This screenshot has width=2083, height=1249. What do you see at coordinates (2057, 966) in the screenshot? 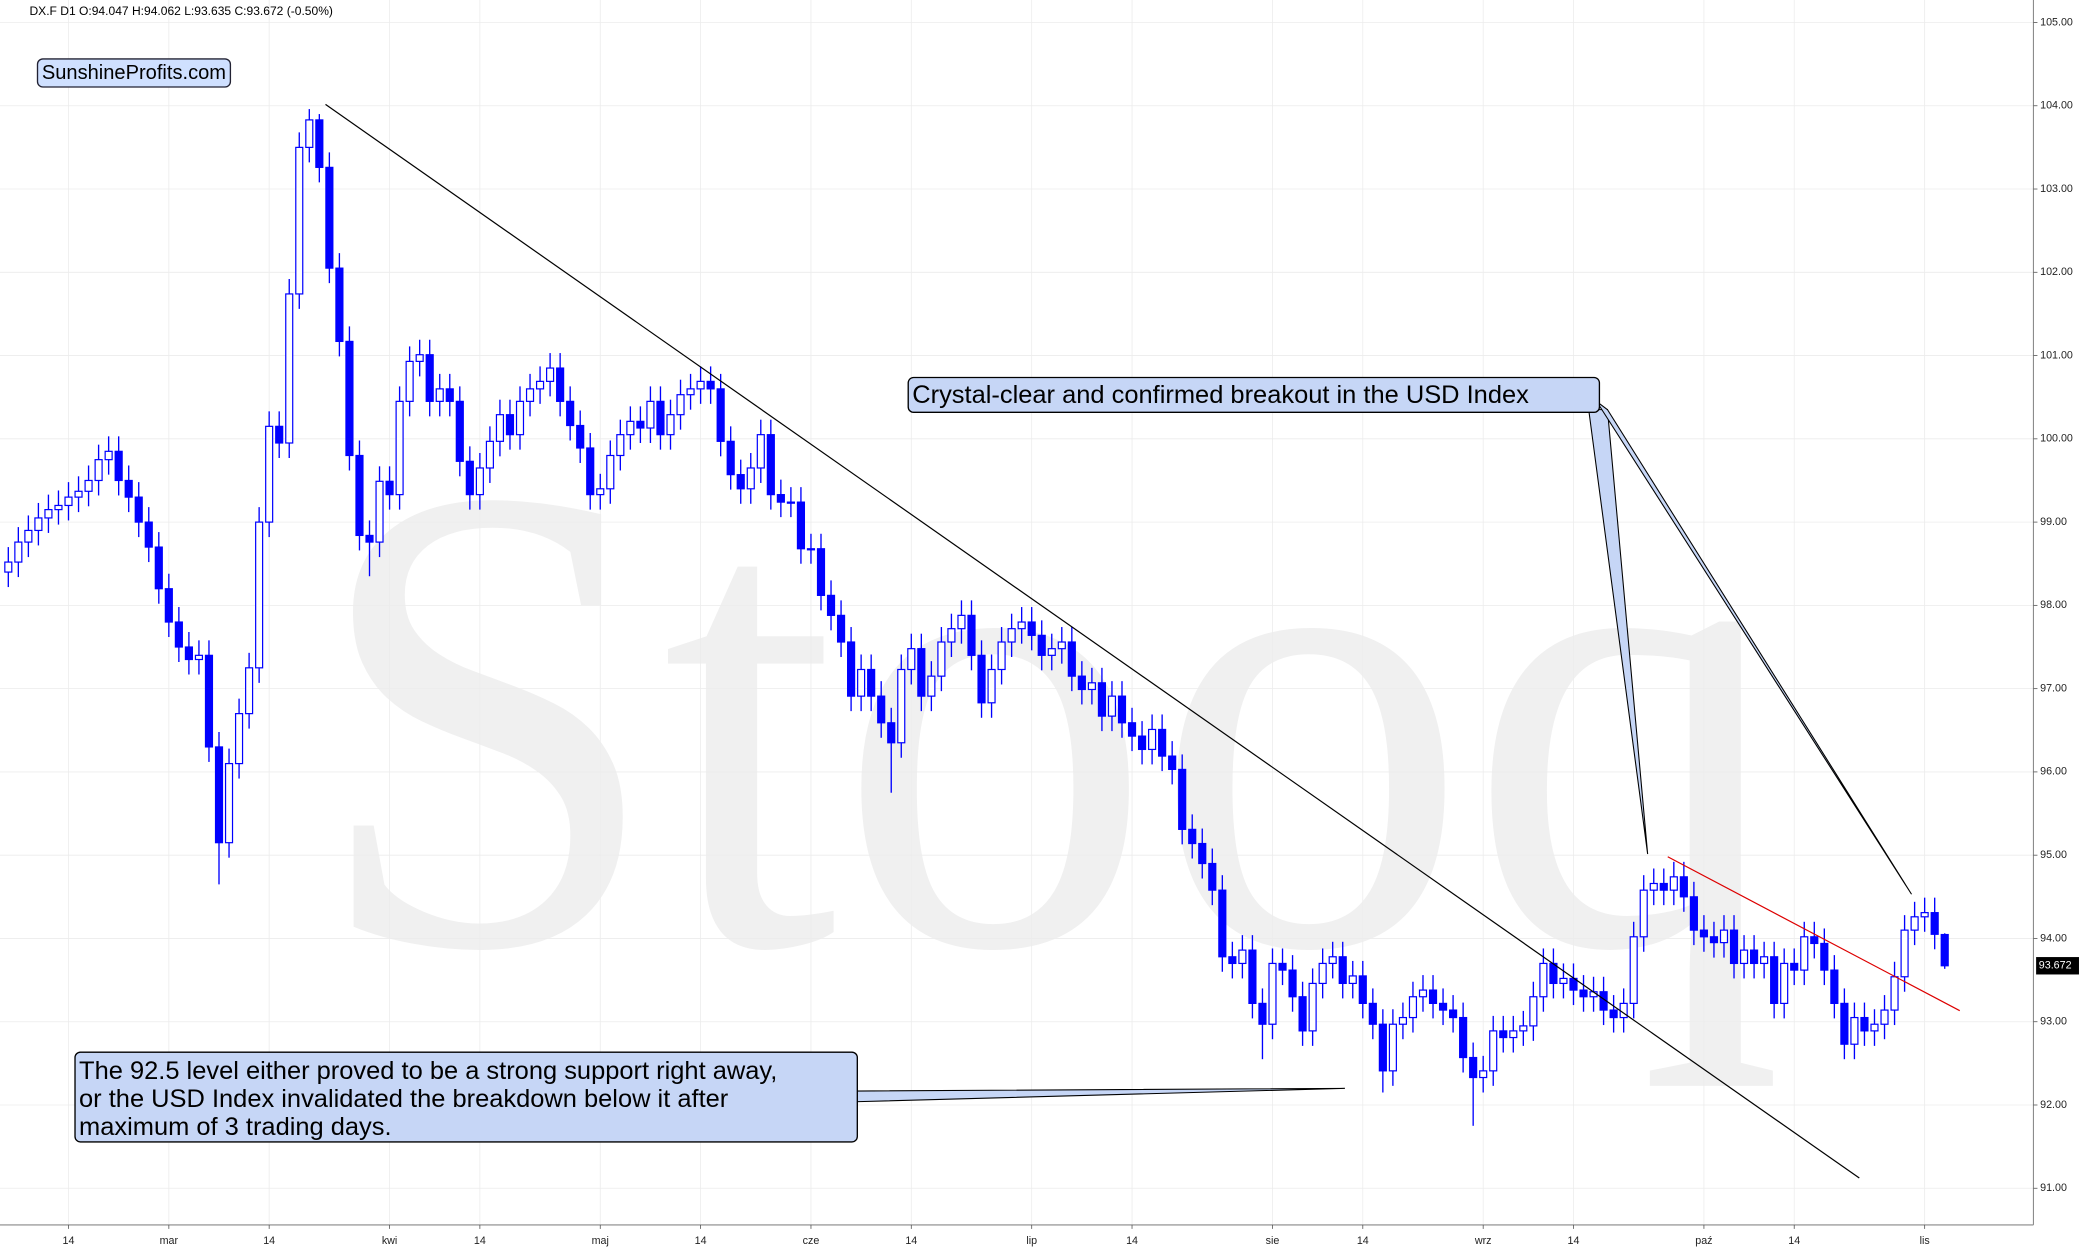
I see `last-price-tag` at bounding box center [2057, 966].